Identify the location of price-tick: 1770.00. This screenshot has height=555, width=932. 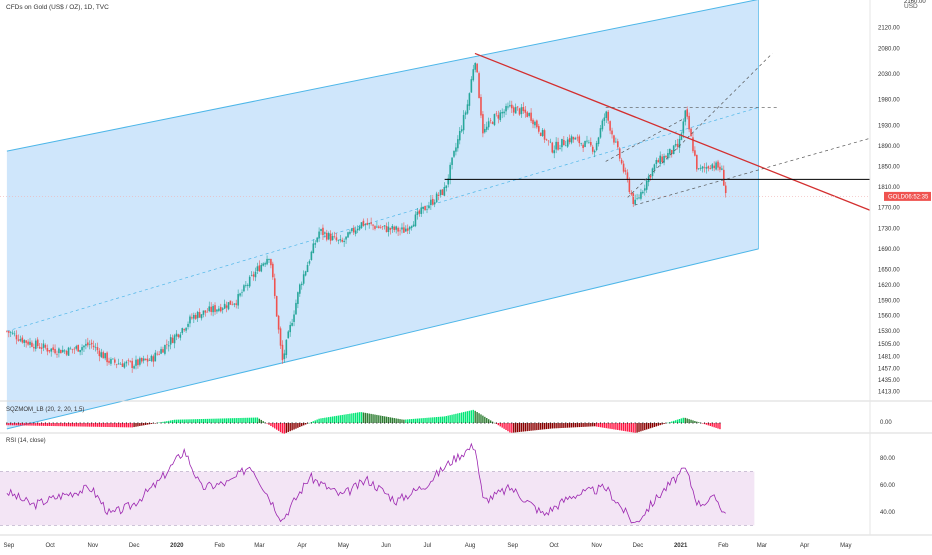
(889, 209).